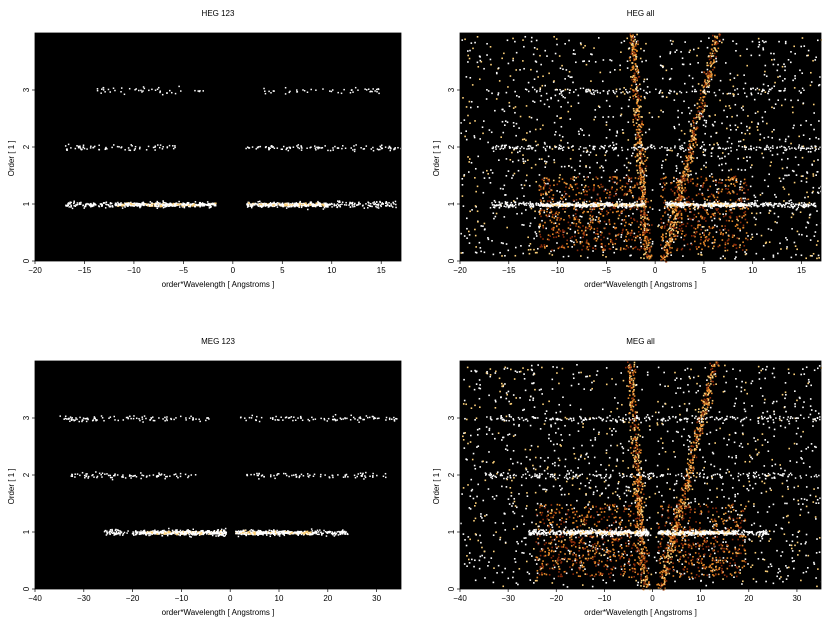 This screenshot has height=627, width=836. Describe the element at coordinates (218, 13) in the screenshot. I see `panel-title: HEG 123` at that location.